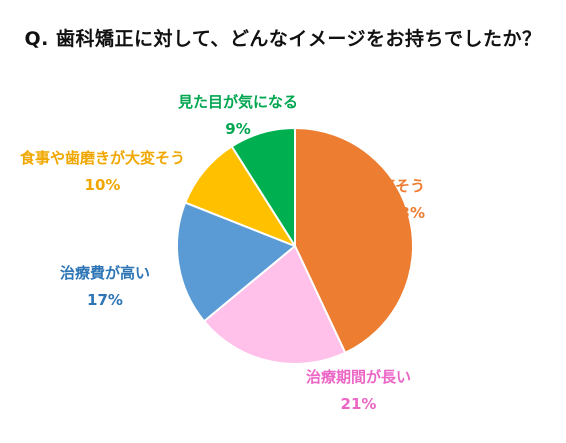 The height and width of the screenshot is (443, 566). What do you see at coordinates (238, 129) in the screenshot?
I see `slice-label-percent: 9%` at bounding box center [238, 129].